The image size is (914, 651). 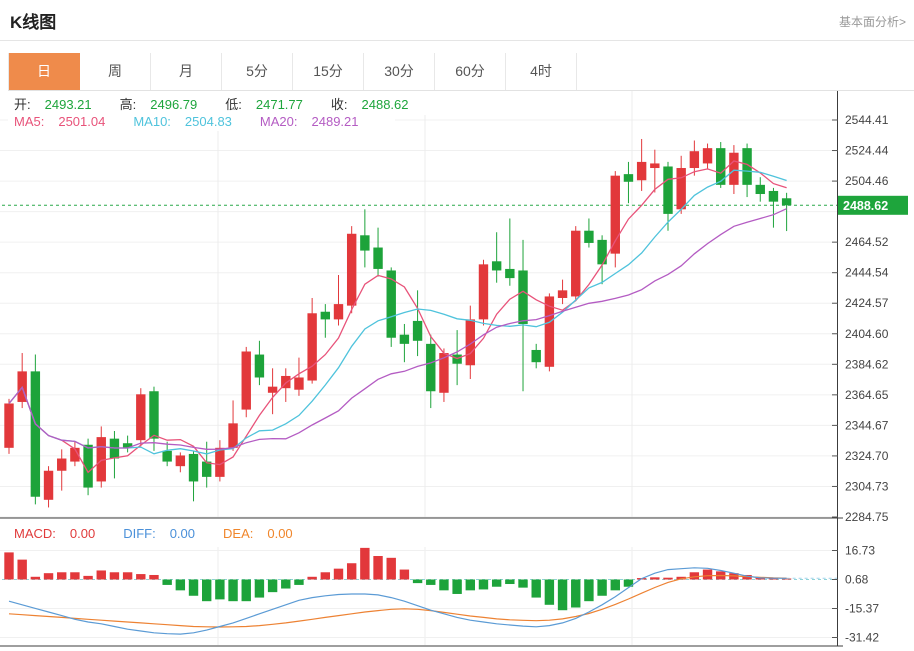 What do you see at coordinates (867, 517) in the screenshot?
I see `svg-text: 2284.75` at bounding box center [867, 517].